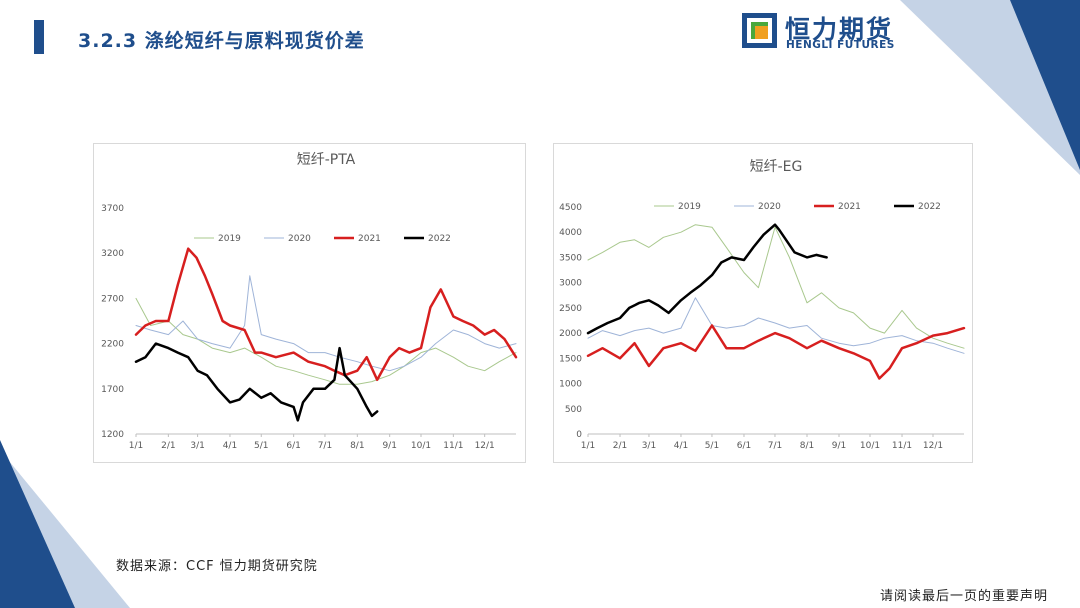  I want to click on y-tick-label: 1700, so click(112, 390).